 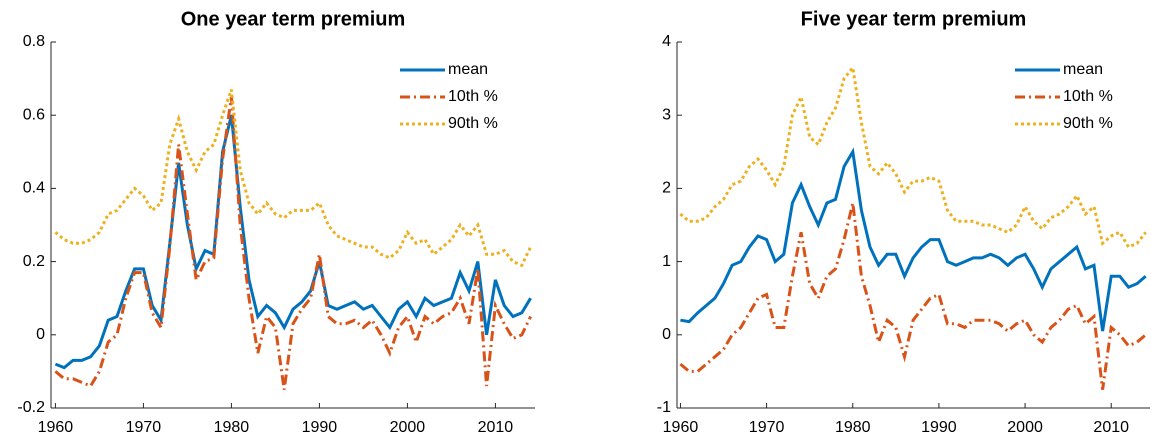 What do you see at coordinates (666, 188) in the screenshot?
I see `y-tick-label: 2` at bounding box center [666, 188].